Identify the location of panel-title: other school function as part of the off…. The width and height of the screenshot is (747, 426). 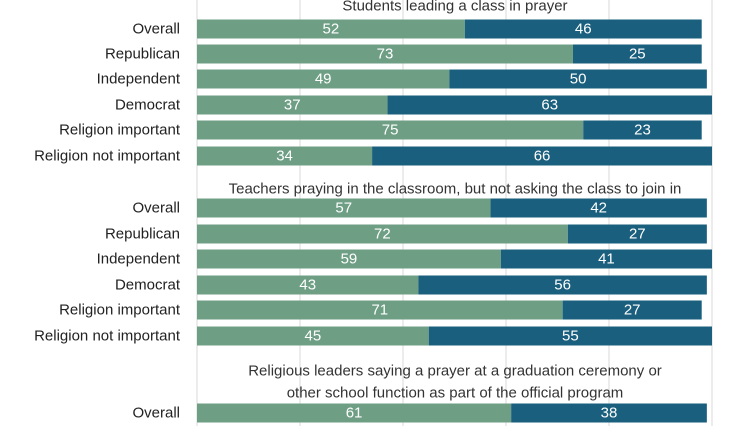
(455, 393).